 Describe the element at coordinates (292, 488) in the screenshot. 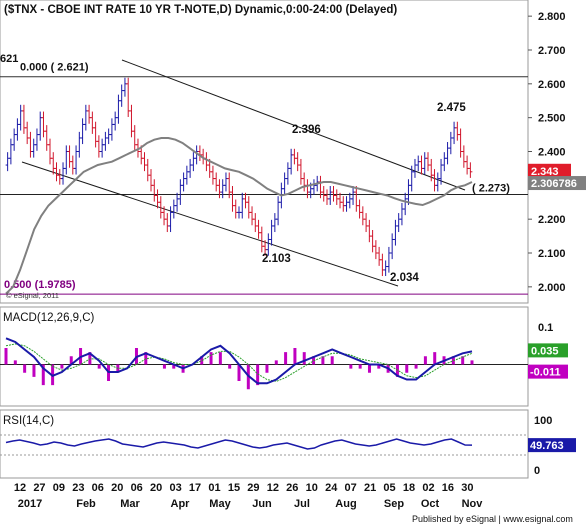

I see `x-tick-label: 26` at that location.